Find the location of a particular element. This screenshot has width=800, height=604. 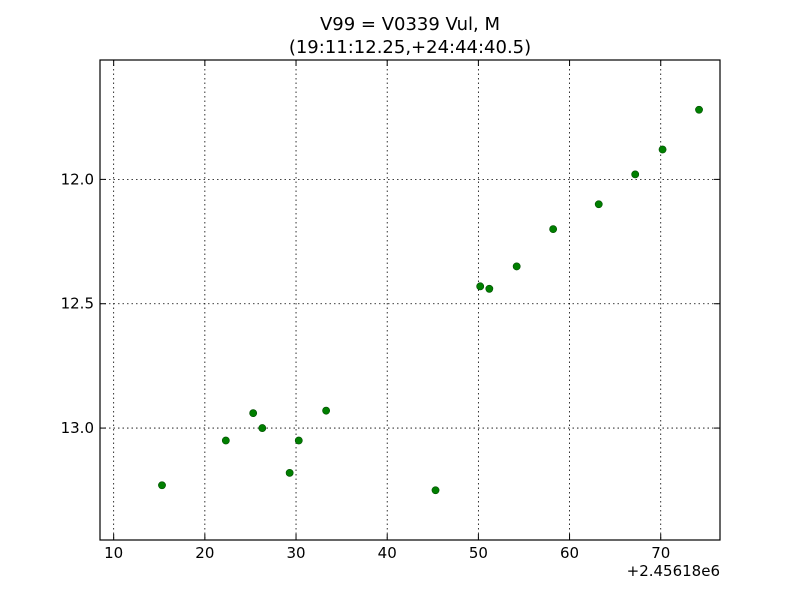

x-tick-label: 20 is located at coordinates (204, 553).